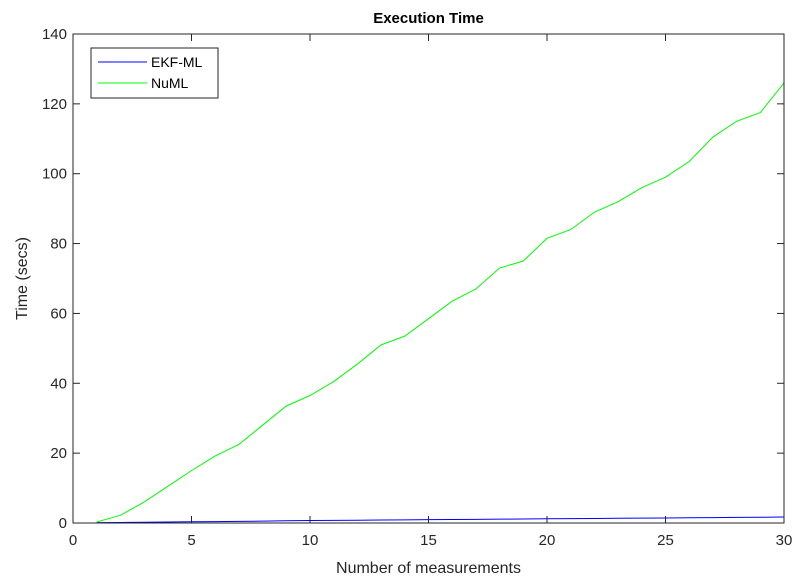 The height and width of the screenshot is (588, 797). What do you see at coordinates (665, 540) in the screenshot?
I see `x-tick-label: 25` at bounding box center [665, 540].